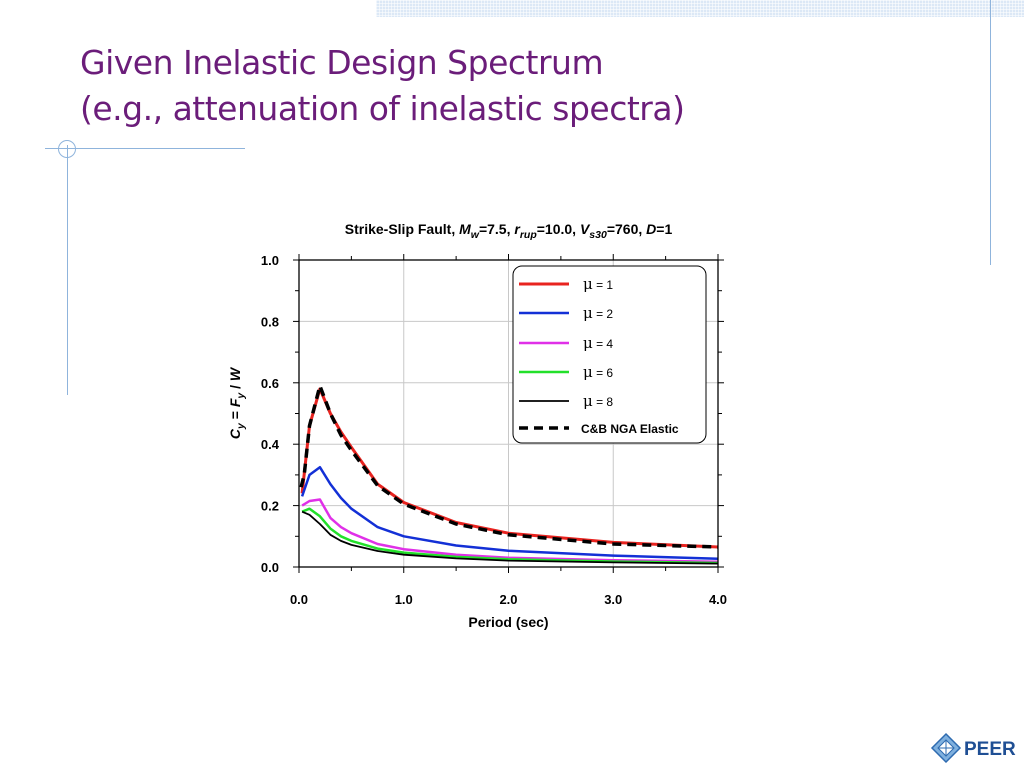  I want to click on x-axis-label: Period (sec), so click(508, 622).